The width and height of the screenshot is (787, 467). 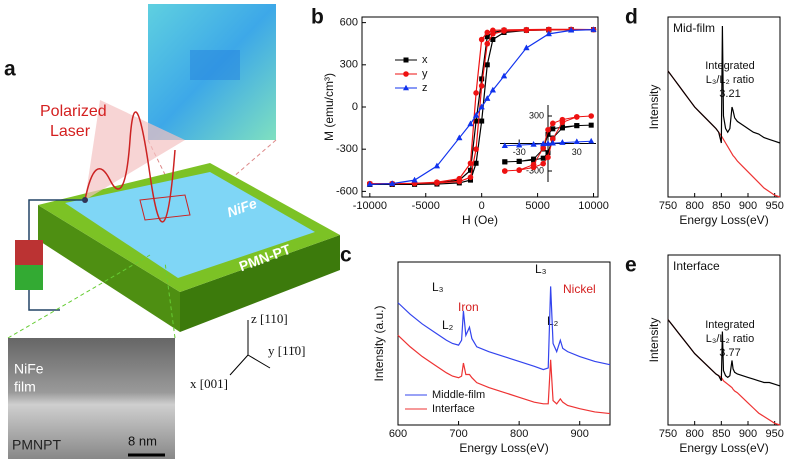 I want to click on x-tick-label: -10000, so click(x=370, y=206).